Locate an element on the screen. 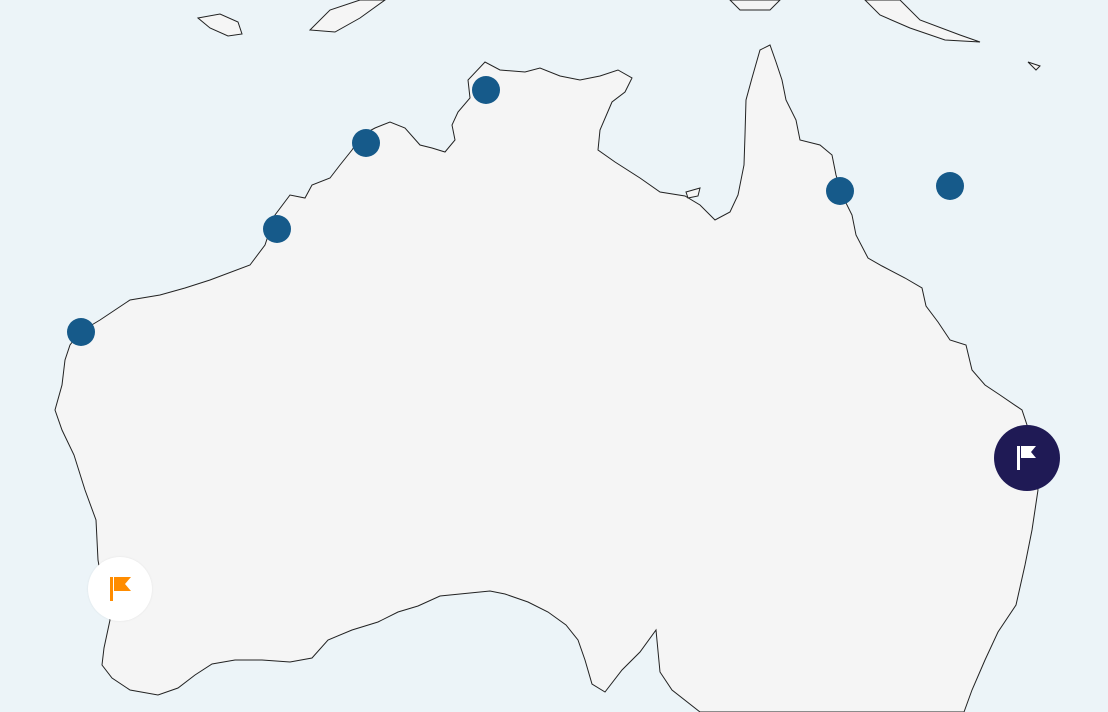 This screenshot has height=712, width=1108. flag-marker is located at coordinates (120, 589).